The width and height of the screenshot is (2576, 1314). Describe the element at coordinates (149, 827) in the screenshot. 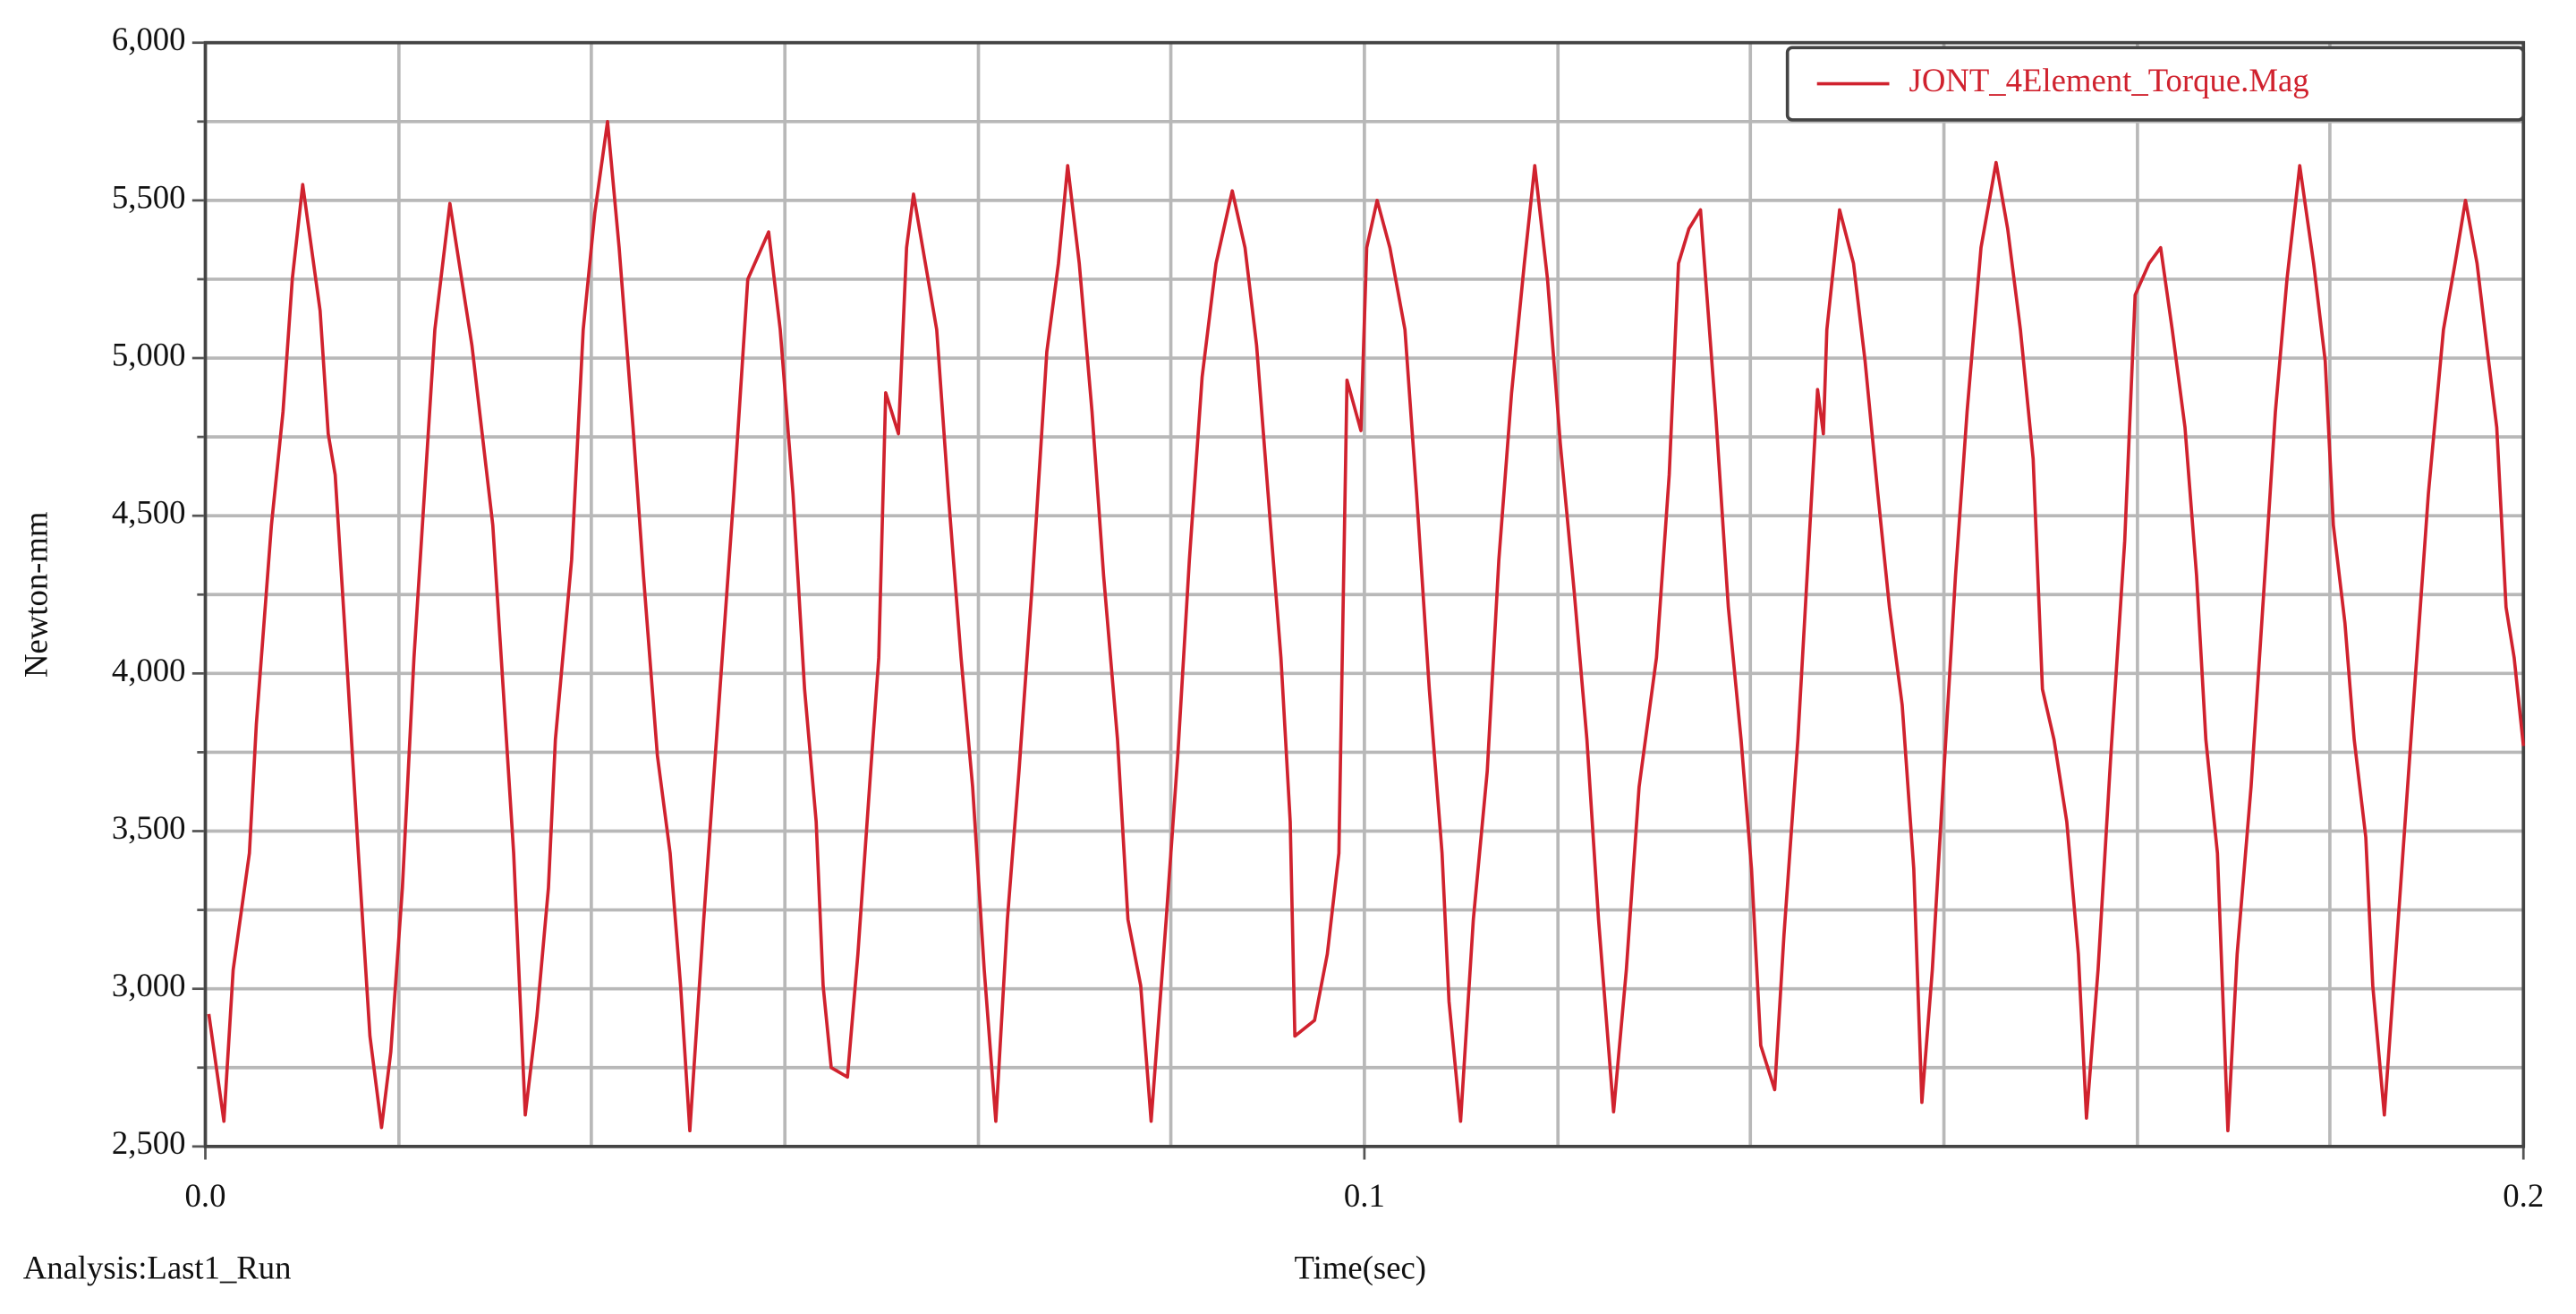

I see `y-tick-label: 3,500` at that location.